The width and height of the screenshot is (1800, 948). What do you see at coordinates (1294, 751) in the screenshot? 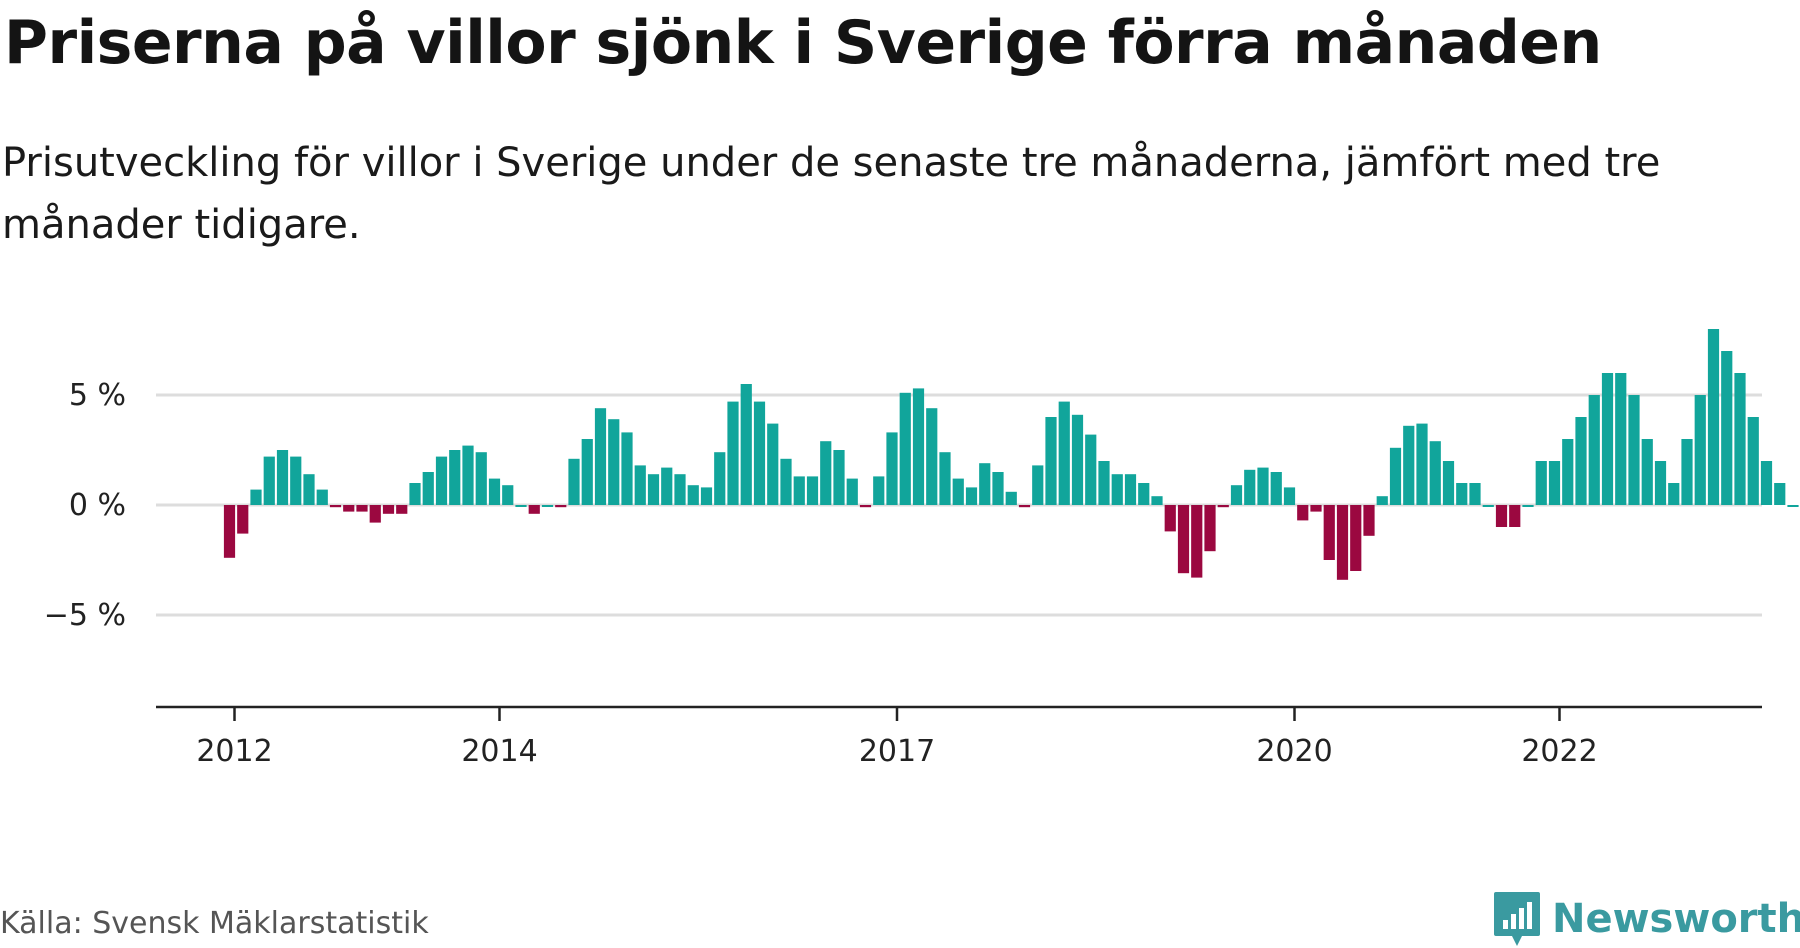
I see `x-tick-label: 2020` at bounding box center [1294, 751].